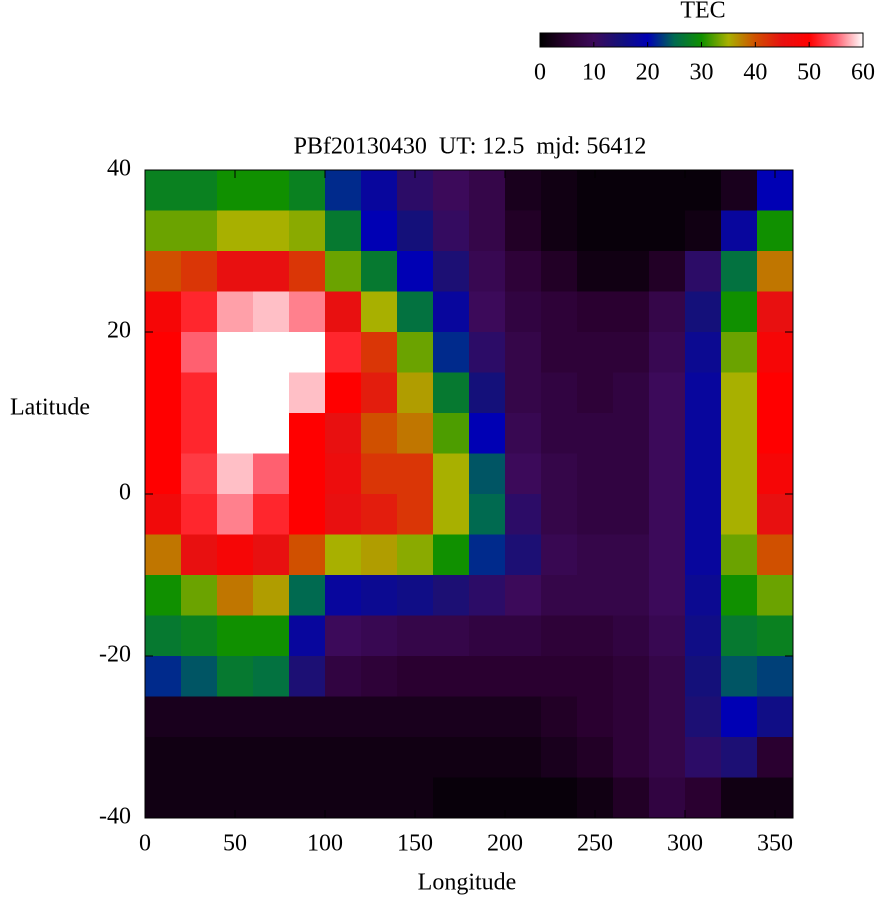 This screenshot has height=900, width=878. Describe the element at coordinates (145, 844) in the screenshot. I see `x-tick-label: 0` at that location.